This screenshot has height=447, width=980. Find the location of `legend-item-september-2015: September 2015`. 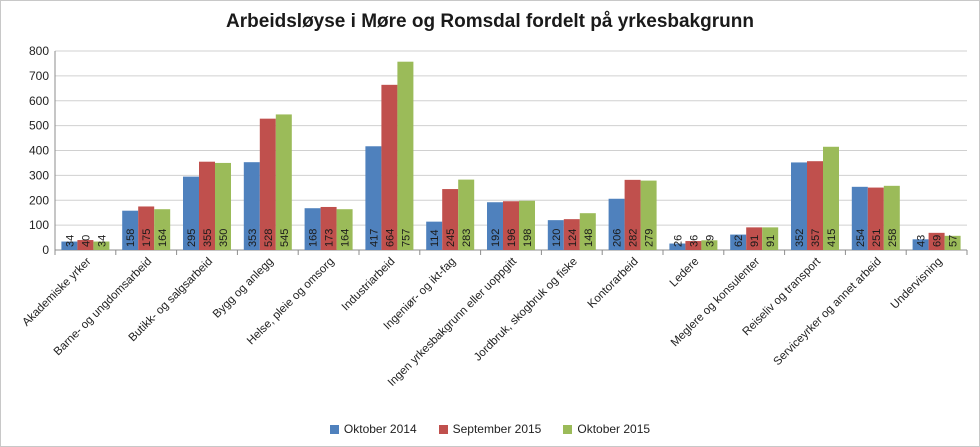

legend-item-september-2015: September 2015 is located at coordinates (490, 429).